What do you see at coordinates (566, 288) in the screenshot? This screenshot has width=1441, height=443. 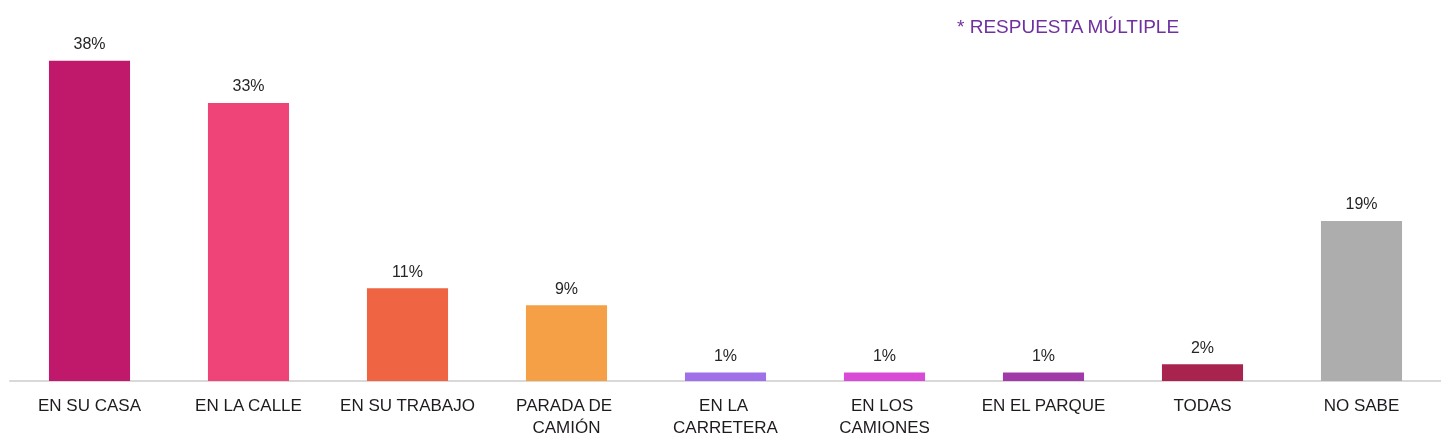 I see `data-label: 9%` at bounding box center [566, 288].